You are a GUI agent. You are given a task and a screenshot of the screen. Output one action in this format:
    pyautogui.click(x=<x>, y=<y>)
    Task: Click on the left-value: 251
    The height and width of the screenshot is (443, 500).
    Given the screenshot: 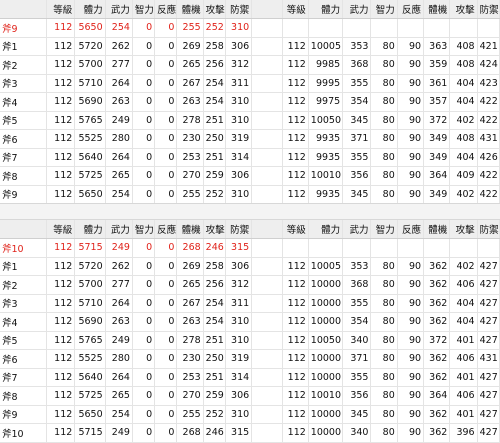 What is the action you would take?
    pyautogui.click(x=214, y=377)
    